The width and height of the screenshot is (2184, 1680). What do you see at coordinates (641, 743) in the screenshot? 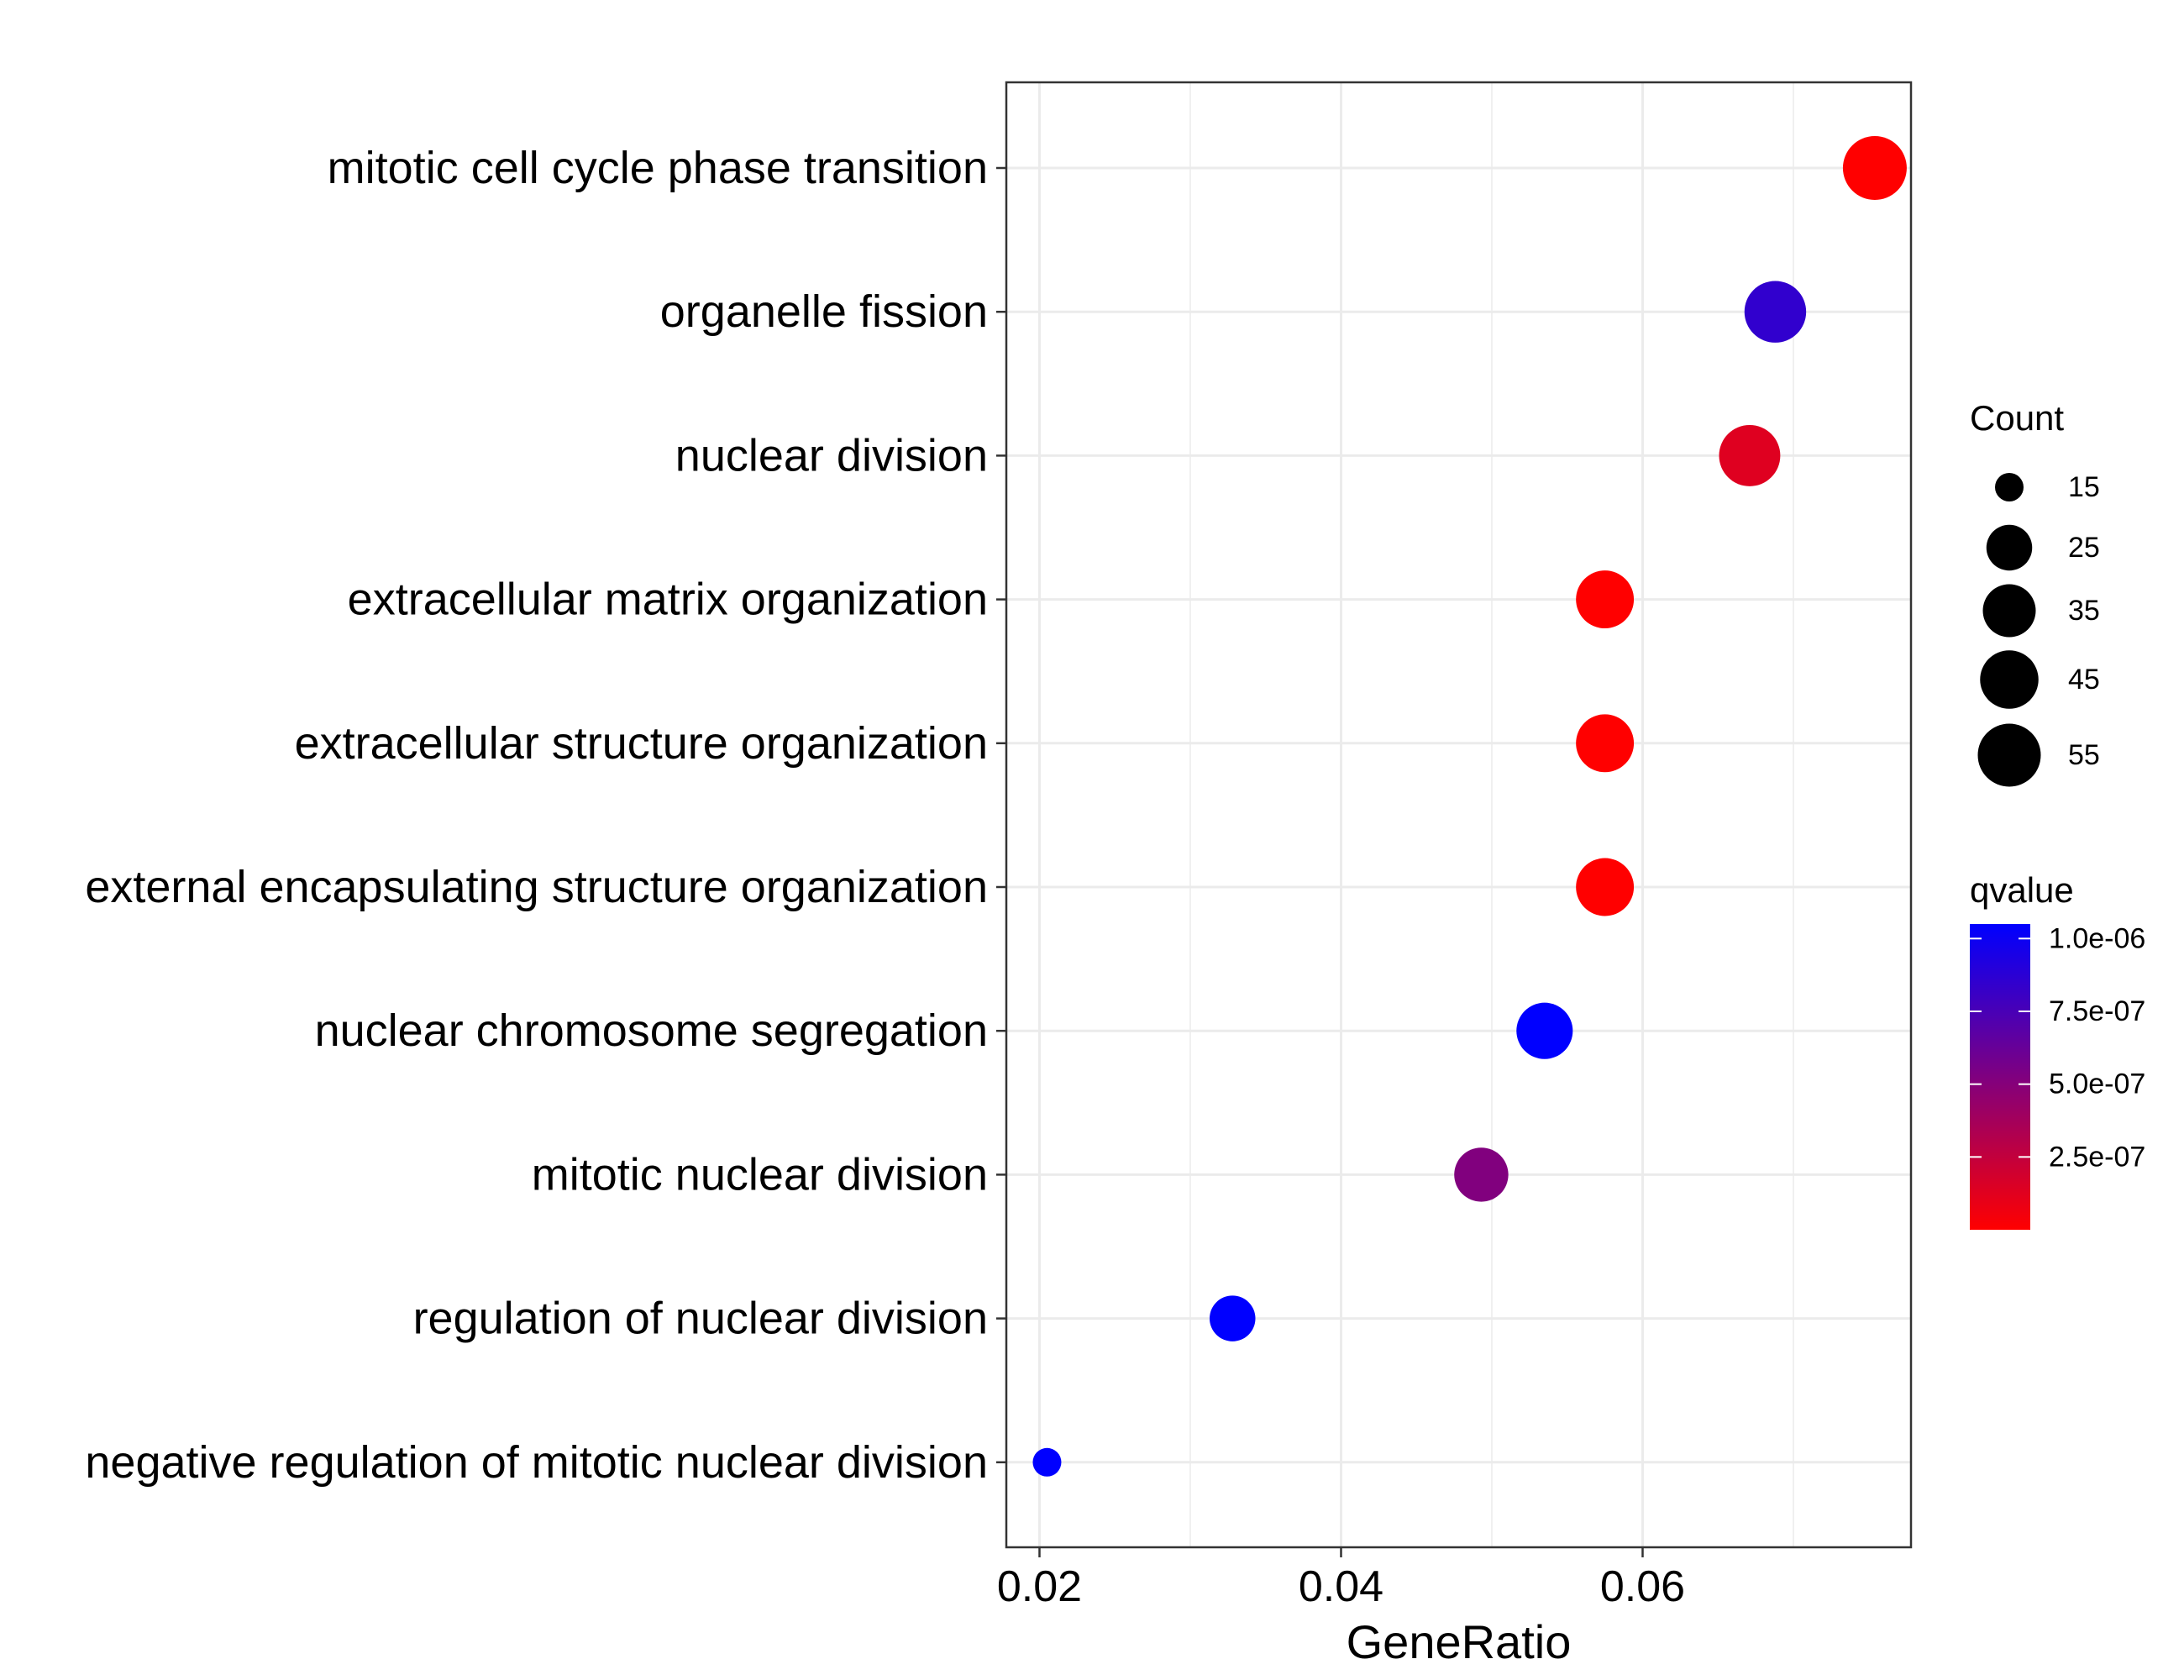
I see `y-tick-label: extracellular structure organization` at bounding box center [641, 743].